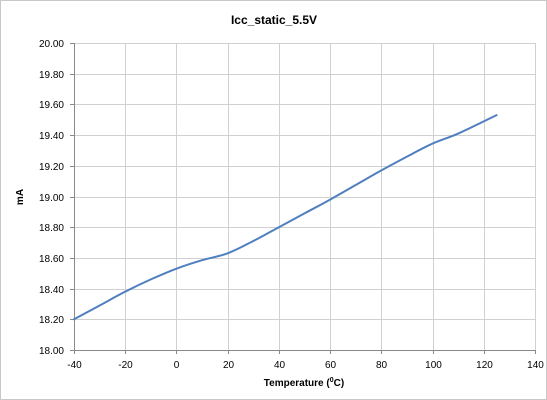  Describe the element at coordinates (51, 320) in the screenshot. I see `y-tick-label-1: 18.20` at that location.